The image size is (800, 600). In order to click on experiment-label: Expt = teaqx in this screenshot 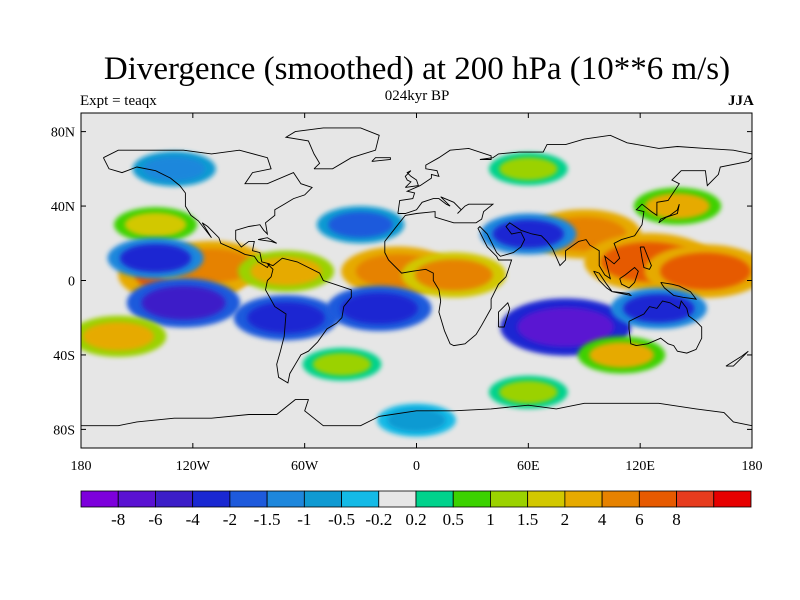, I will do `click(118, 101)`.